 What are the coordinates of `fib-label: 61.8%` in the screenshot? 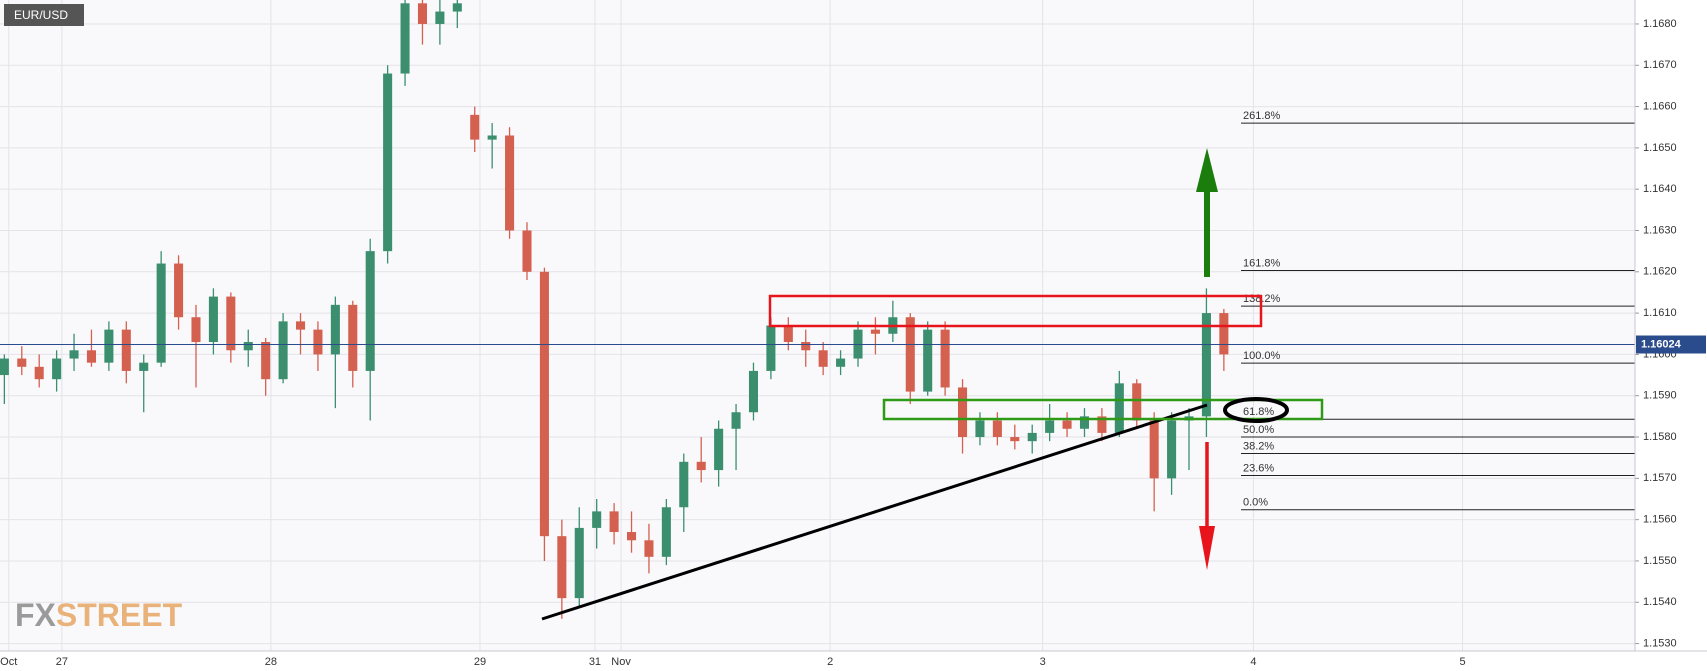 It's located at (1258, 412).